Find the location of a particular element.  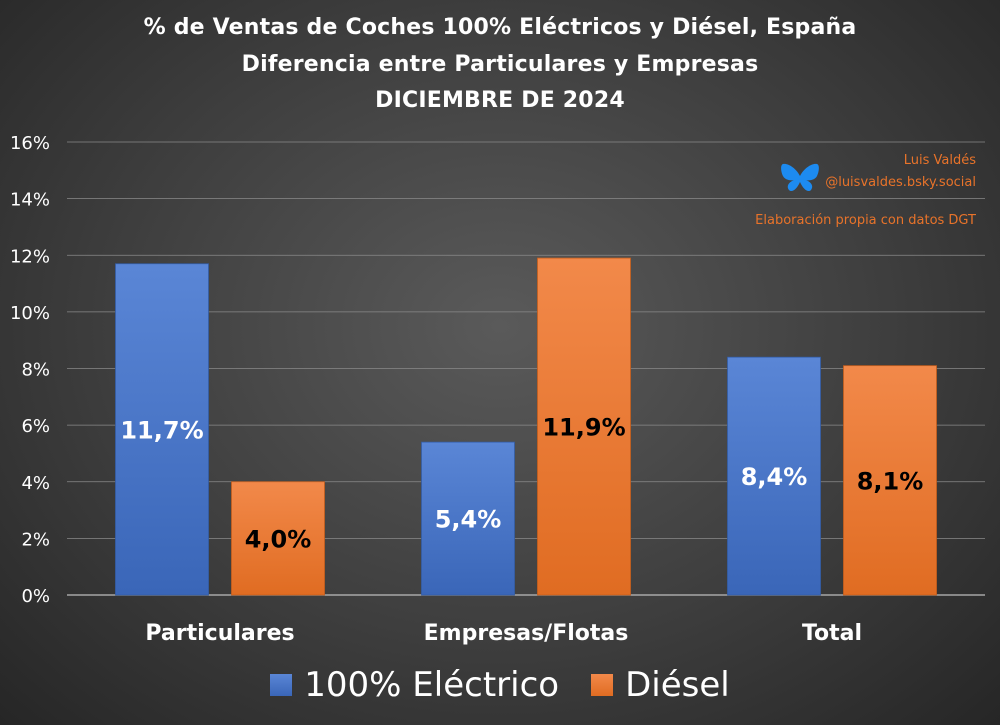

chart-date: DICIEMBRE DE 2024 is located at coordinates (500, 100).